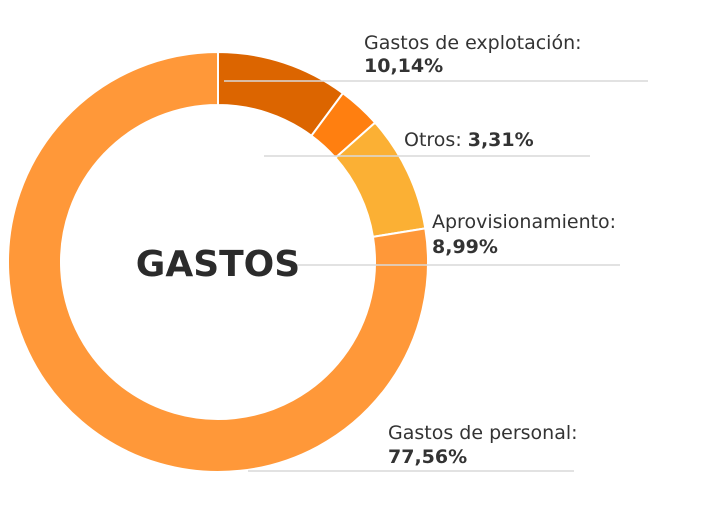 The height and width of the screenshot is (524, 702). Describe the element at coordinates (483, 433) in the screenshot. I see `label-name-gastos-de-personal: Gastos de personal:` at that location.